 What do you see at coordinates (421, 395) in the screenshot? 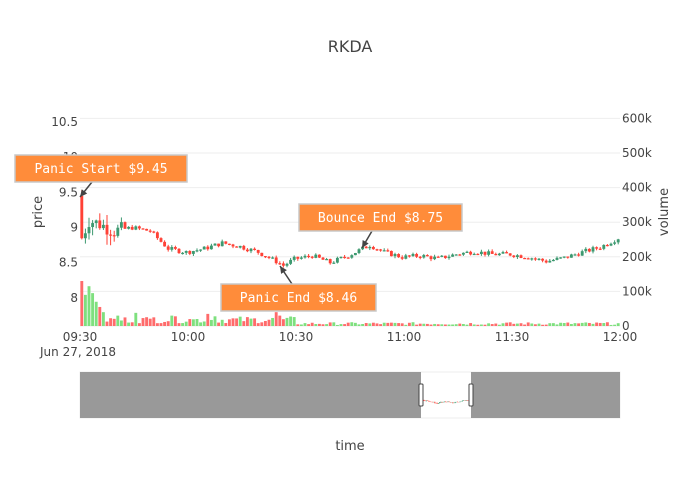
I see `range-slider-handle-left` at bounding box center [421, 395].